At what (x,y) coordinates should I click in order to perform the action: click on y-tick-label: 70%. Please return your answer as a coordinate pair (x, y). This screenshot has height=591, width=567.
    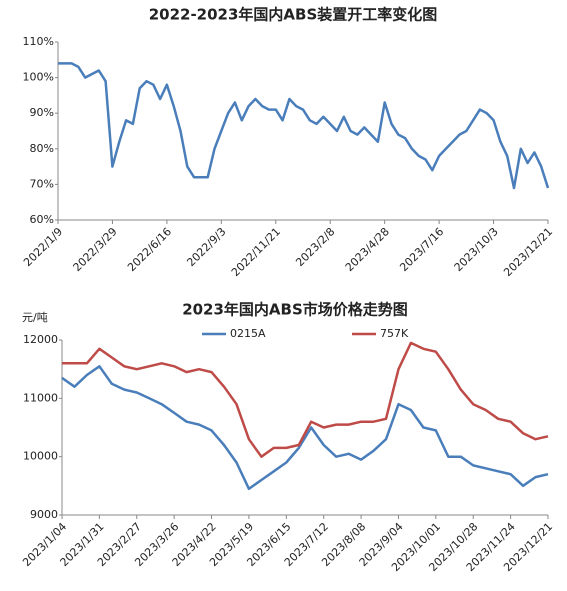
    Looking at the image, I should click on (42, 183).